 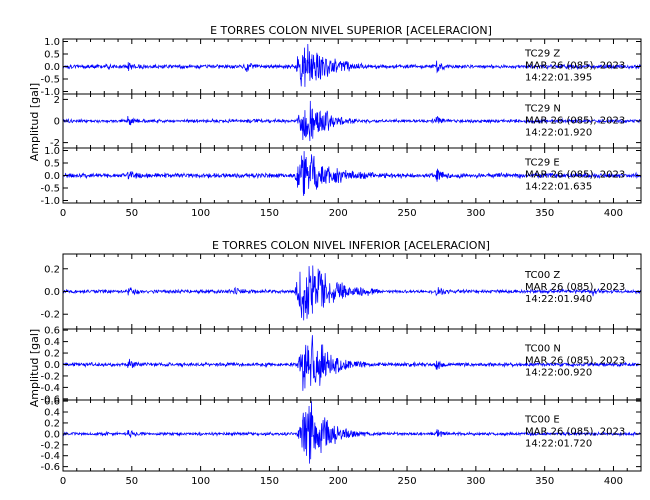 I want to click on time-label: 14:22:01.395, so click(x=558, y=78).